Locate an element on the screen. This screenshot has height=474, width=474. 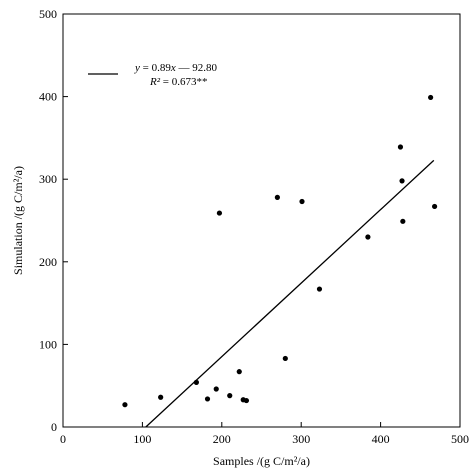
y-axis-title: Simulation /(g C/m²/a) is located at coordinates (18, 220).